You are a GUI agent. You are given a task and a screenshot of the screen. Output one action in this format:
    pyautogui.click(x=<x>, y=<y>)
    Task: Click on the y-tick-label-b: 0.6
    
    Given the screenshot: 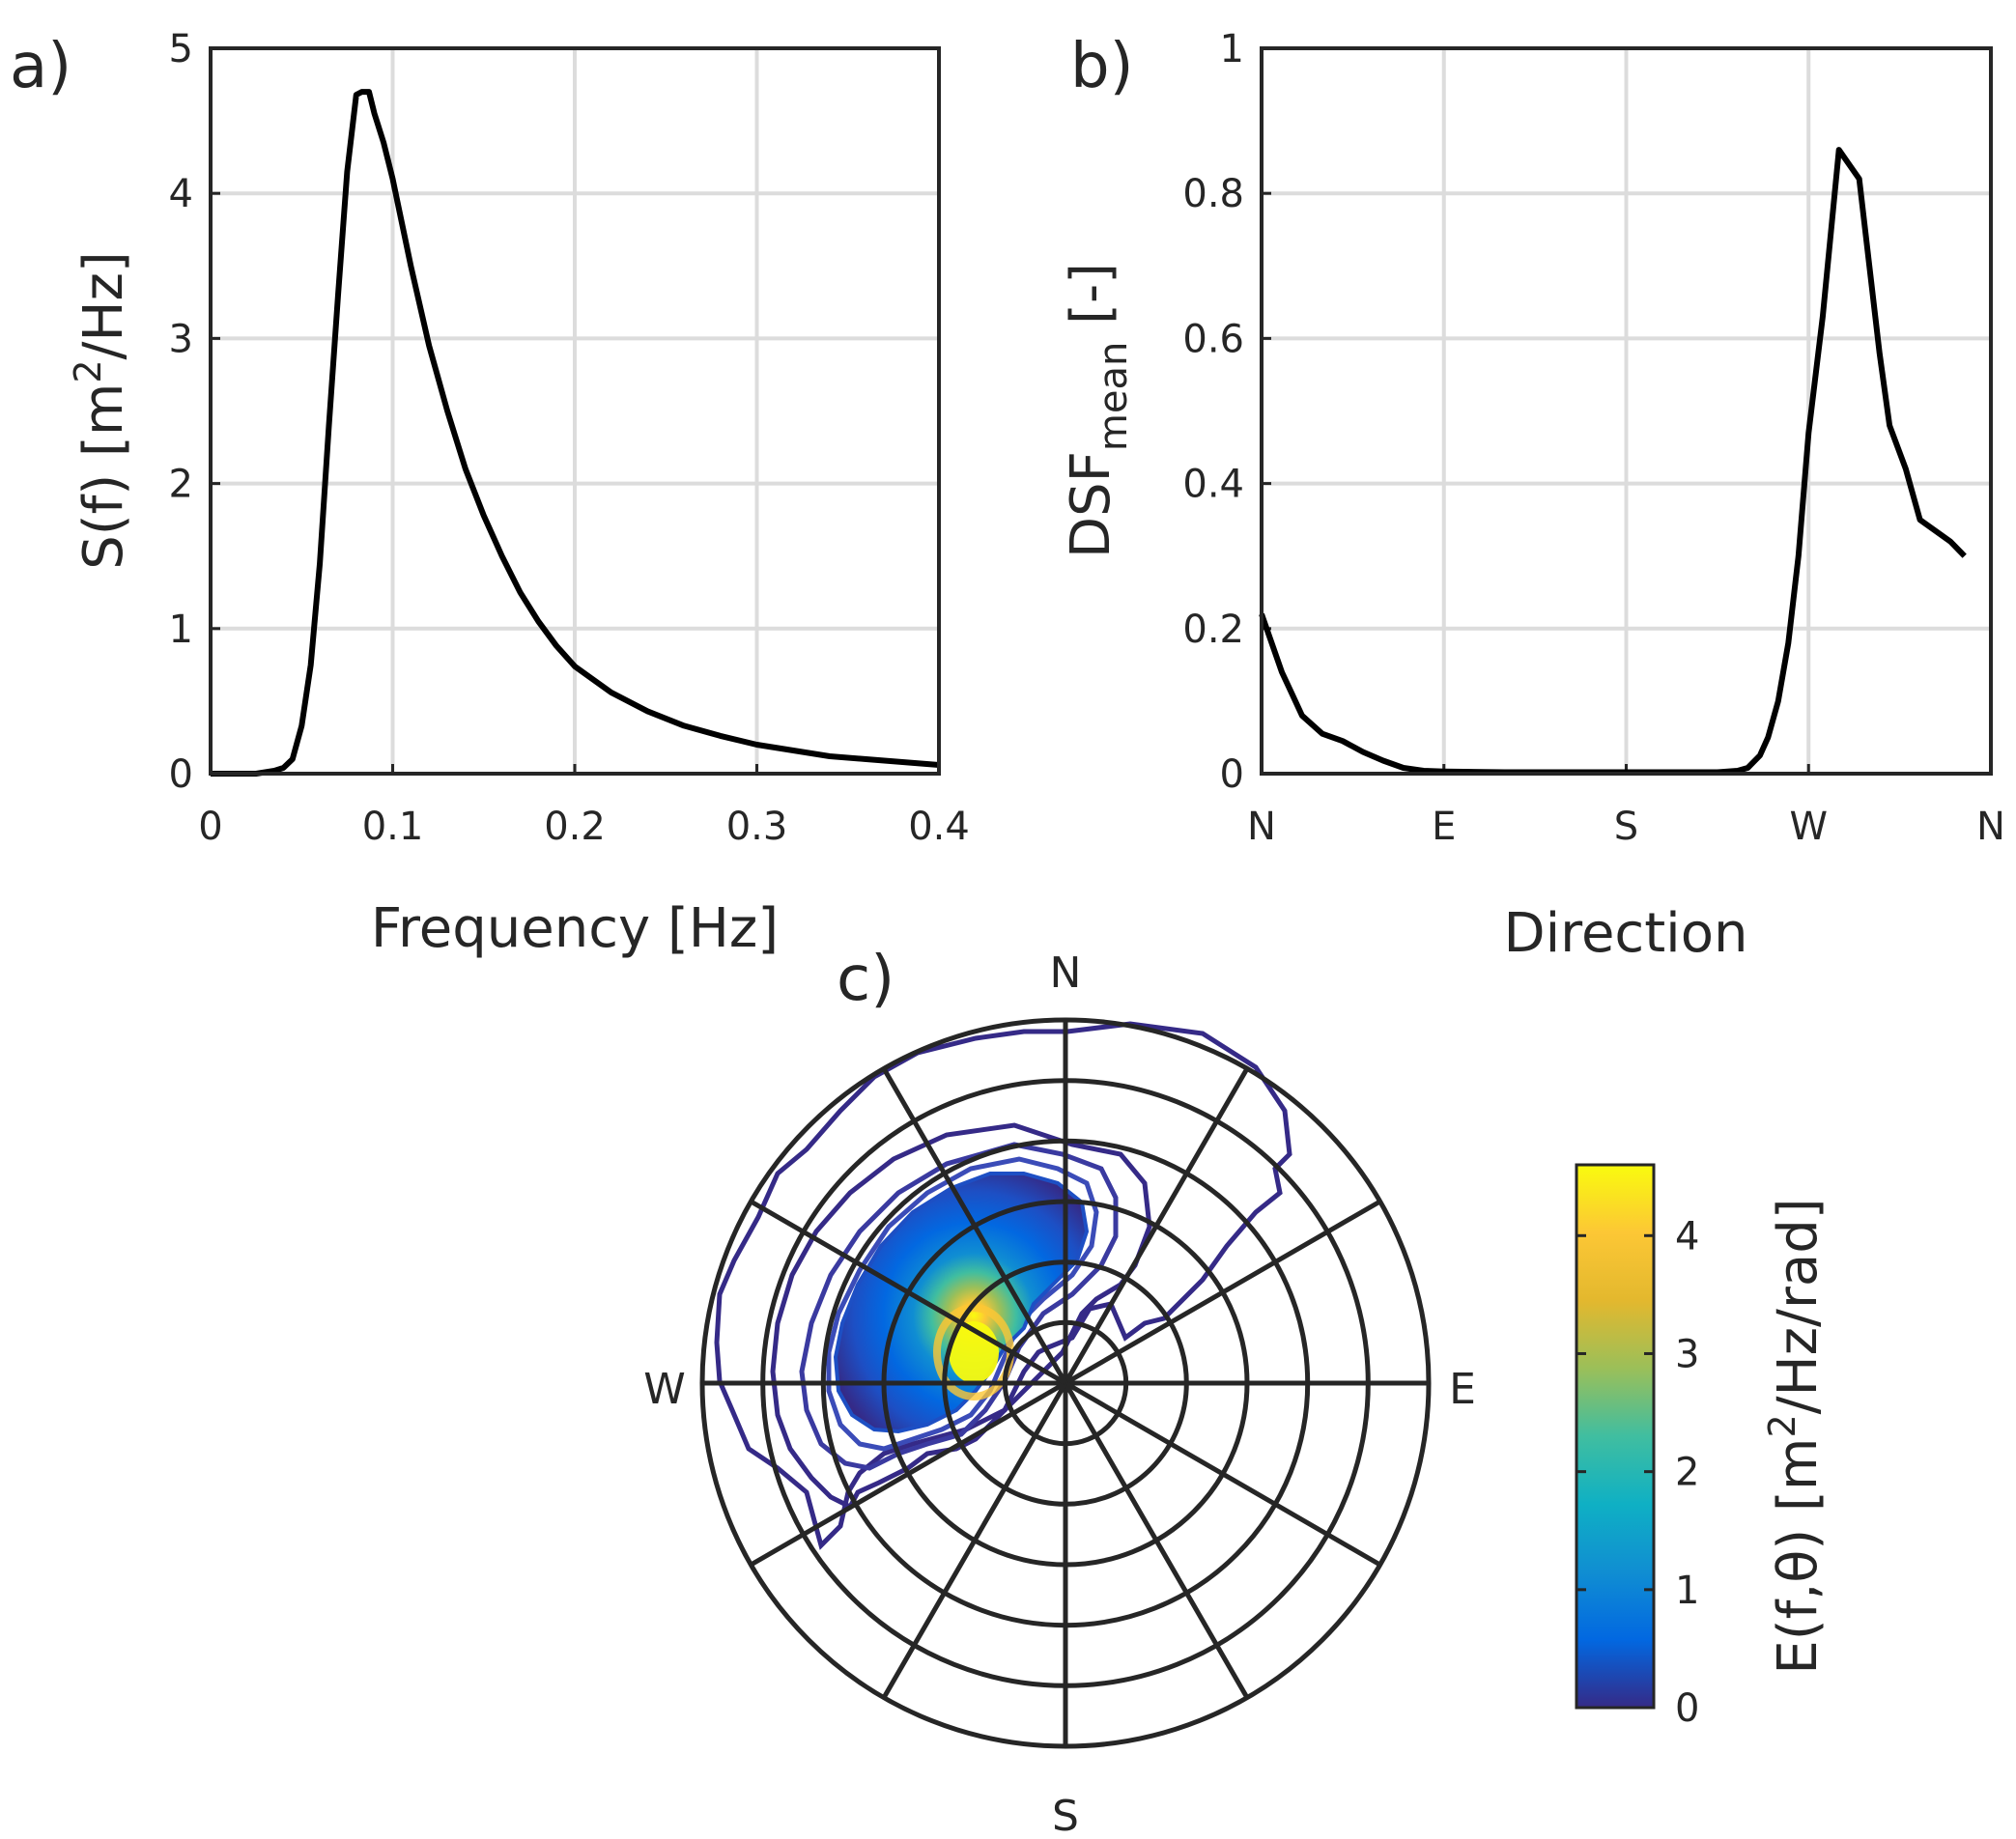 What is the action you would take?
    pyautogui.click(x=1213, y=339)
    